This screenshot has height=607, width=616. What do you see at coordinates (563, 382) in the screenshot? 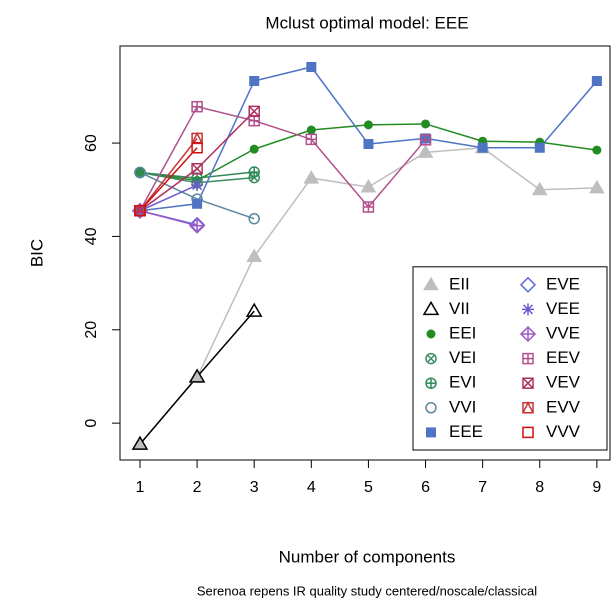
I see `legend-label: VEV` at bounding box center [563, 382].